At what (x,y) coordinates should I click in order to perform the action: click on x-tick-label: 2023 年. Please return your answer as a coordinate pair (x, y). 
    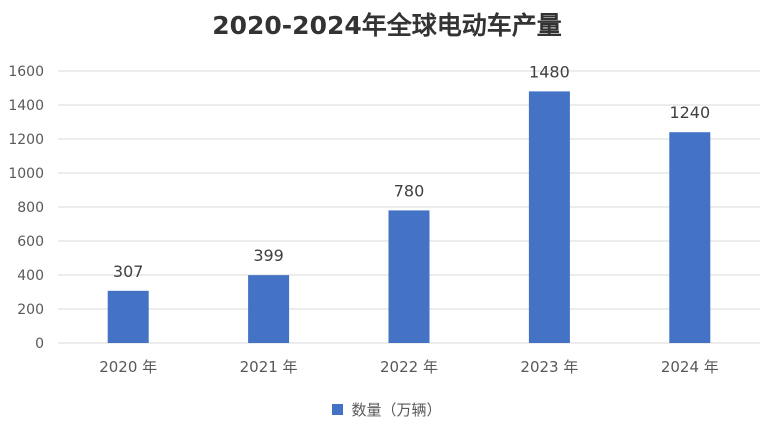
    Looking at the image, I should click on (549, 367).